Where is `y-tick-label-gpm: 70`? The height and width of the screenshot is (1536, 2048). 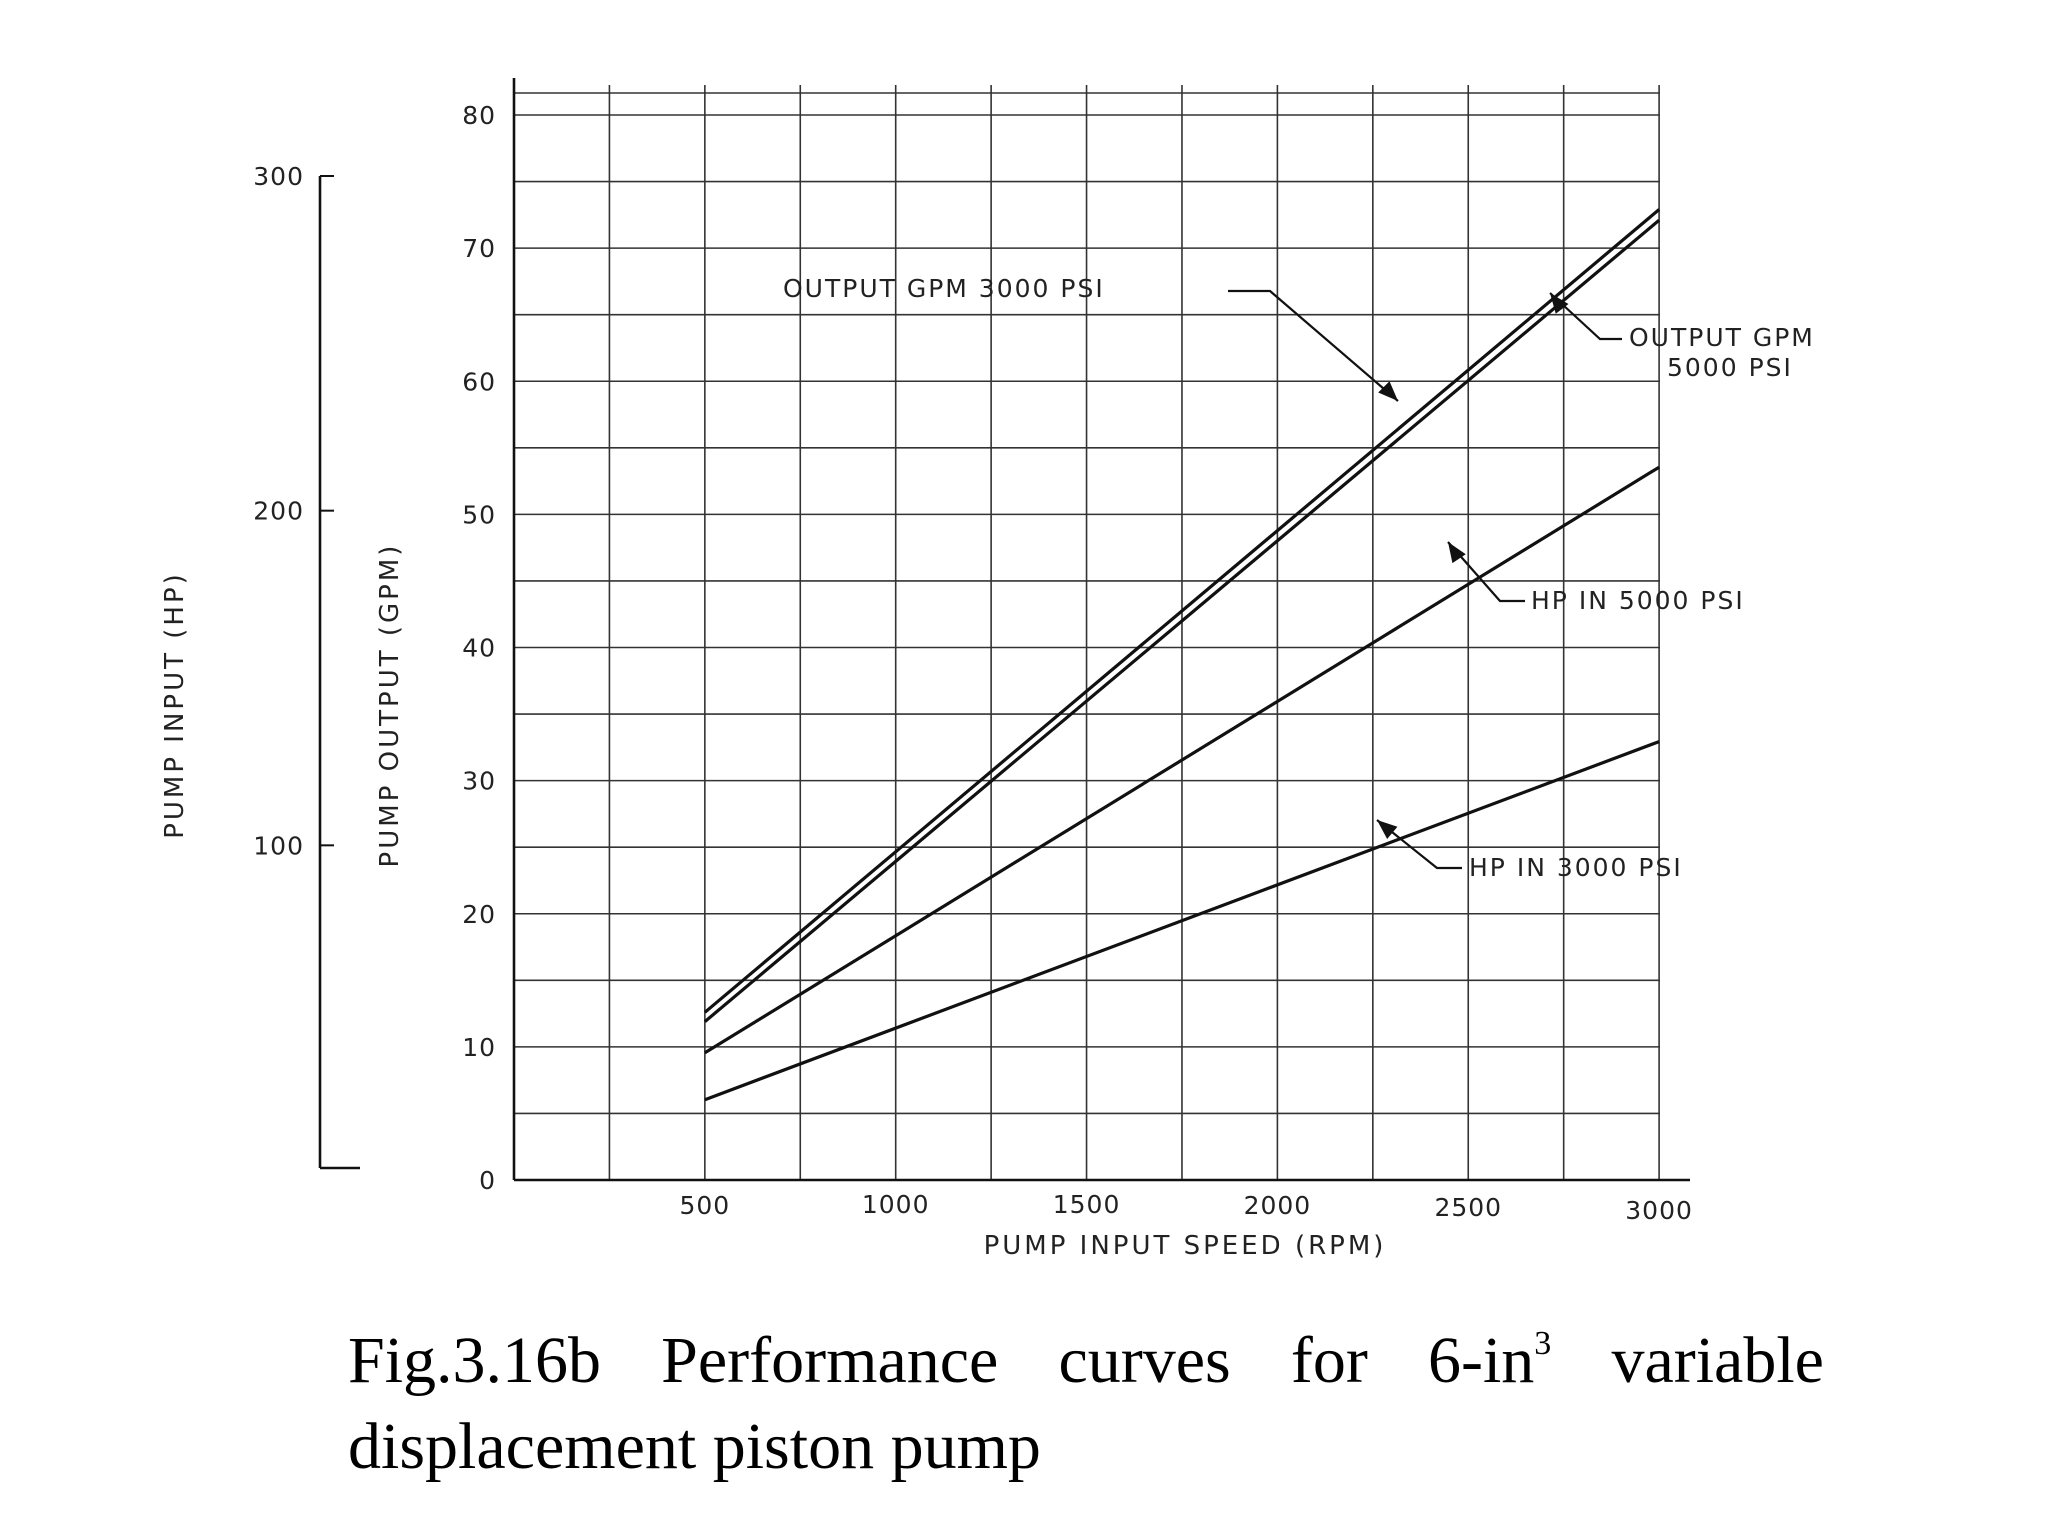 y-tick-label-gpm: 70 is located at coordinates (479, 248).